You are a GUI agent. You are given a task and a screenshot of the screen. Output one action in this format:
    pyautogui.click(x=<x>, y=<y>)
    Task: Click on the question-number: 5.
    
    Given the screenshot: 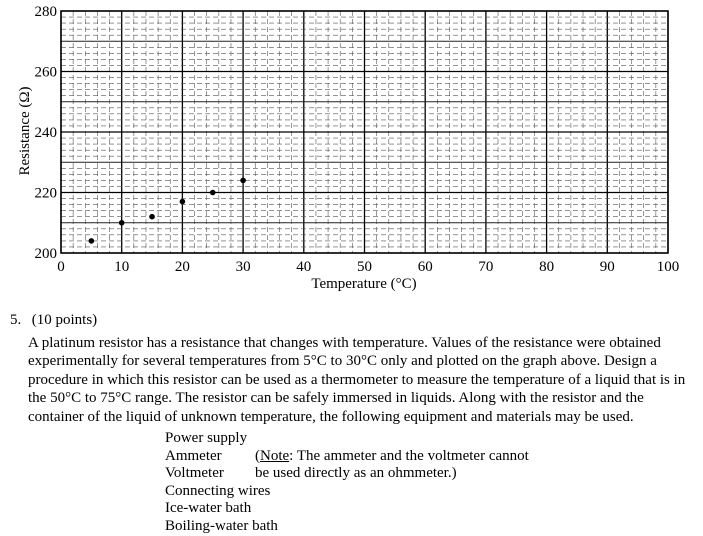 What is the action you would take?
    pyautogui.click(x=16, y=320)
    